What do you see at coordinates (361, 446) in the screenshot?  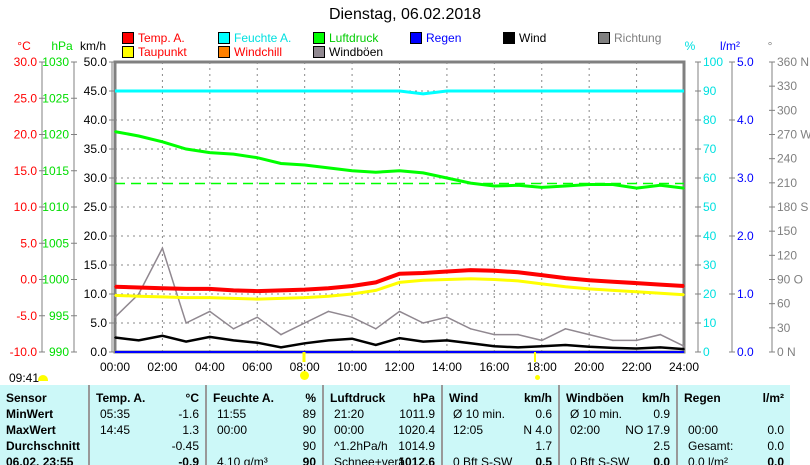 I see `cell-note: ^1.2hPa/h` at bounding box center [361, 446].